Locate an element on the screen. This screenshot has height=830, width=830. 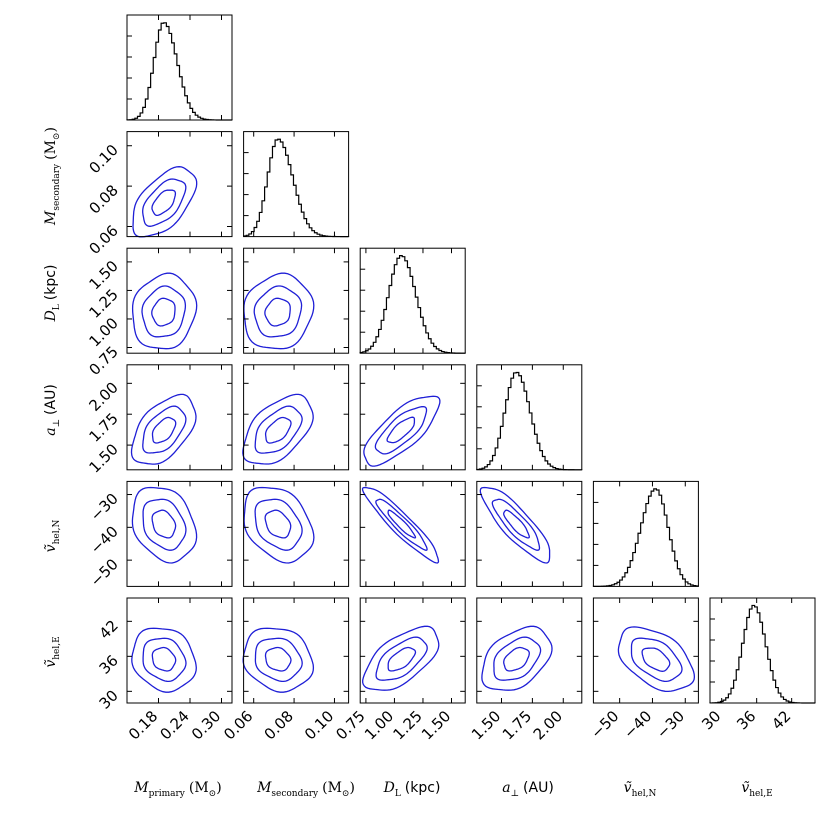
panel-dl-vs-dl is located at coordinates (412, 300).